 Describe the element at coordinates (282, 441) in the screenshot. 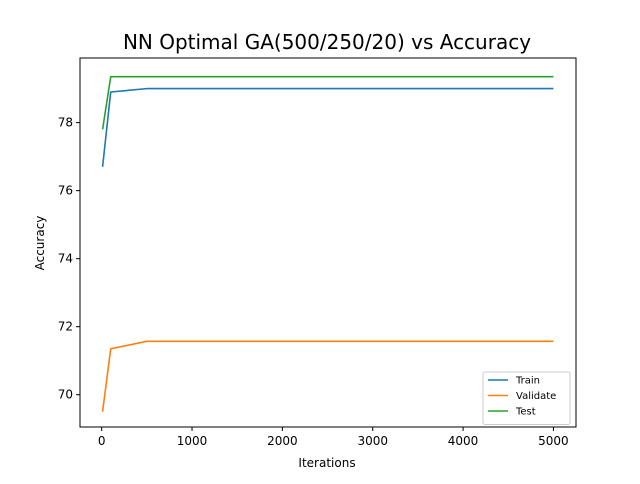

I see `x-tick-label: 2000` at that location.